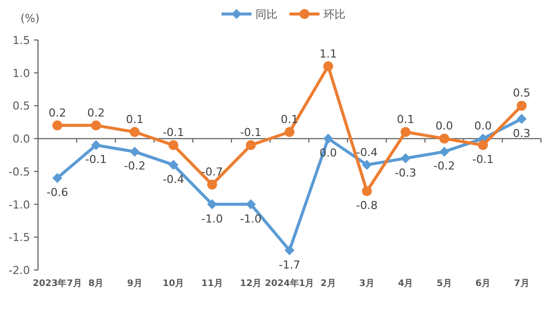  What do you see at coordinates (521, 133) in the screenshot?
I see `data-label: 0.3` at bounding box center [521, 133].